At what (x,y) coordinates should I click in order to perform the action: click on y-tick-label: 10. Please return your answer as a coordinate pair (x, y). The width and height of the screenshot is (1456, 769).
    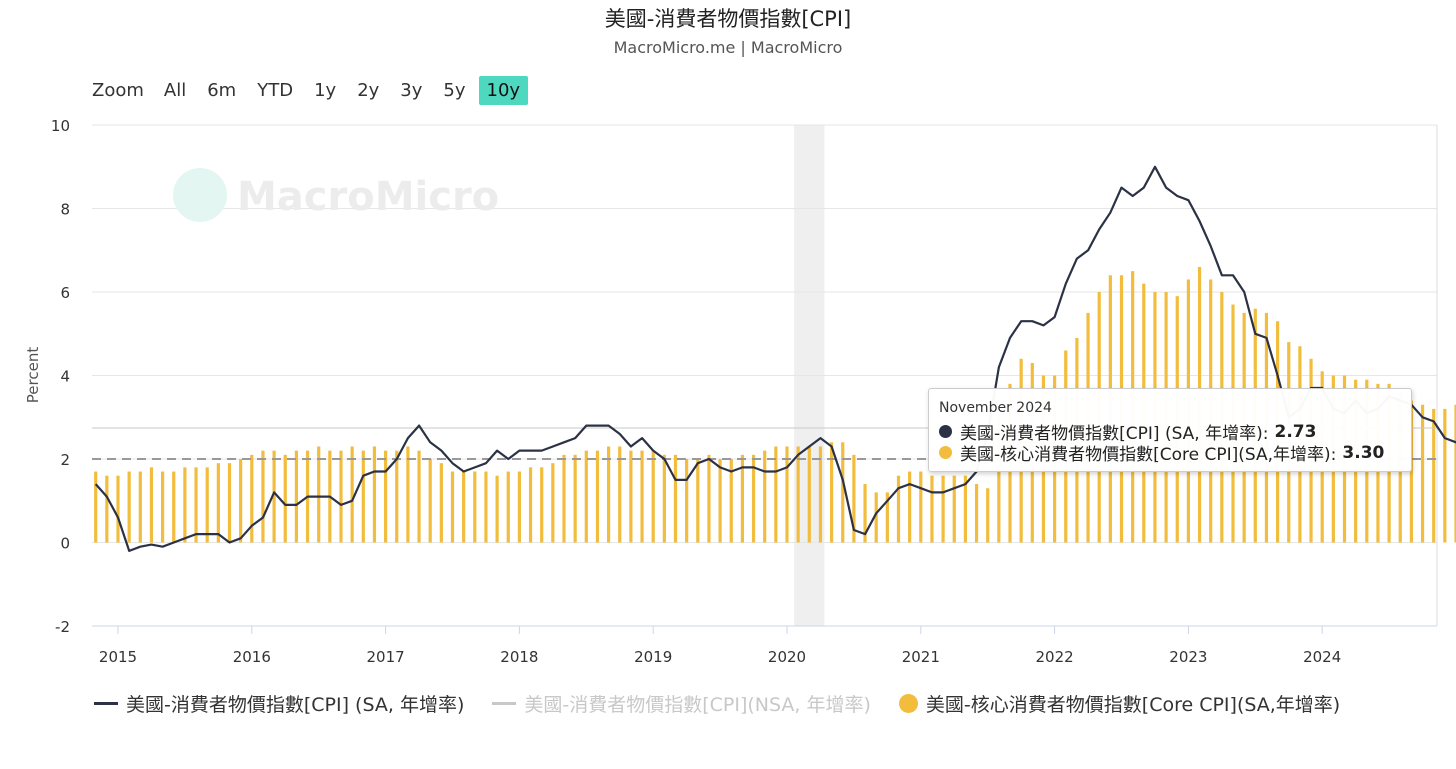
    Looking at the image, I should click on (60, 126).